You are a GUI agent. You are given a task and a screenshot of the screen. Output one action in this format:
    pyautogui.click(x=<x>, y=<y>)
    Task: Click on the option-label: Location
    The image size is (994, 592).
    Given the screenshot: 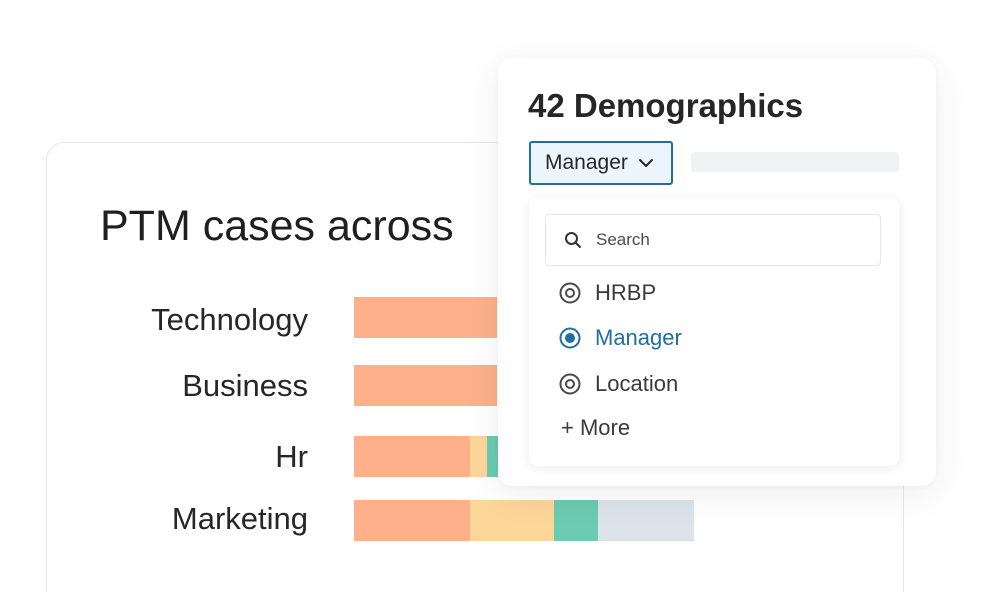 What is the action you would take?
    pyautogui.click(x=637, y=383)
    